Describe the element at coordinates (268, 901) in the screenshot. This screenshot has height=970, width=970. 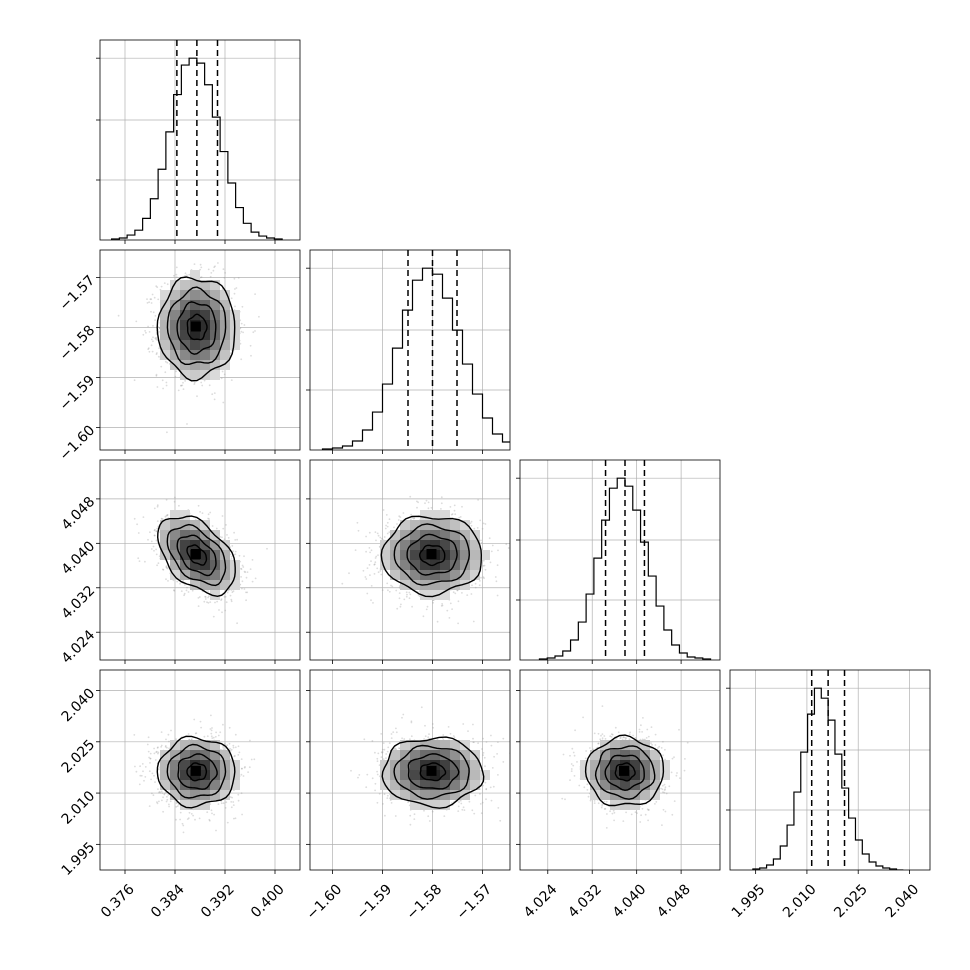
I see `x-tick-label: 0.400` at that location.